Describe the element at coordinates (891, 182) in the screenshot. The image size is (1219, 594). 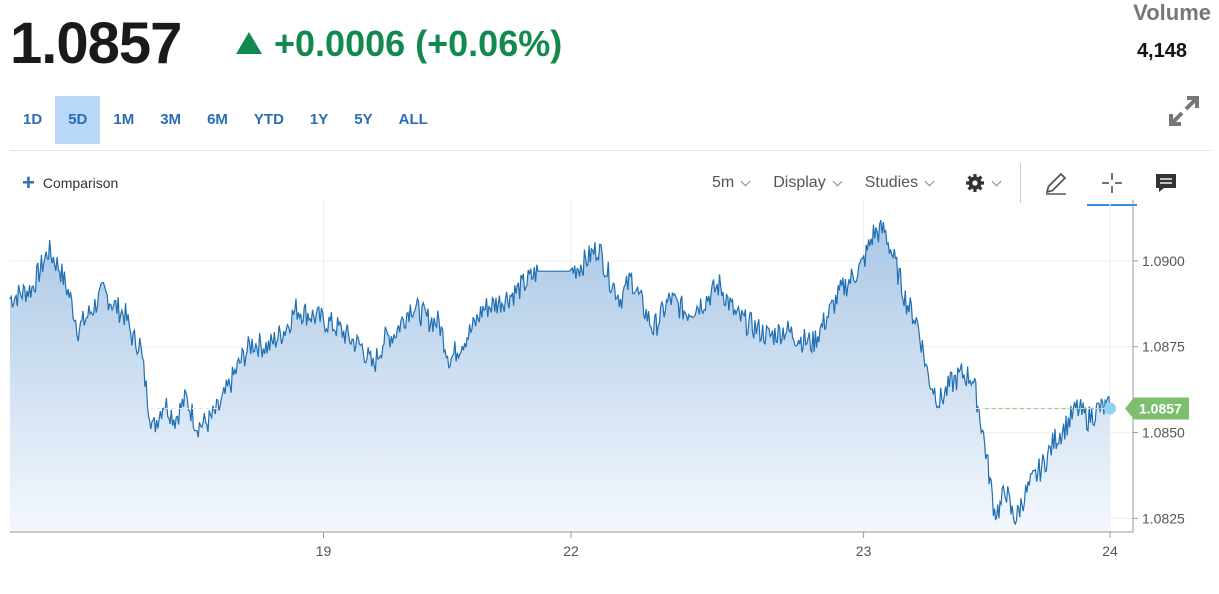
I see `studies-label: Studies` at that location.